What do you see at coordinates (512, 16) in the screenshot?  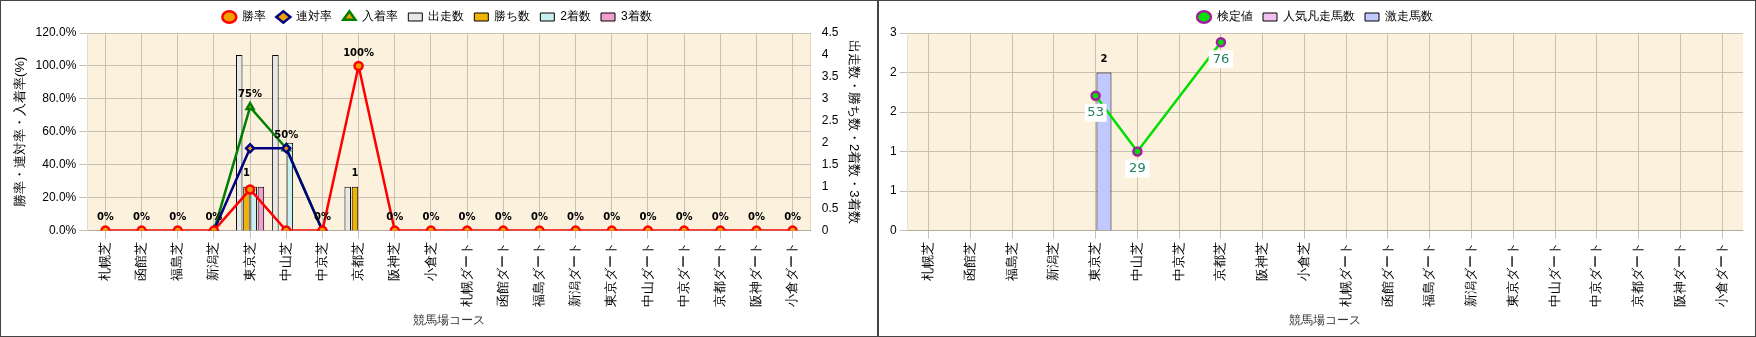 I see `legend-label: 勝ち数` at bounding box center [512, 16].